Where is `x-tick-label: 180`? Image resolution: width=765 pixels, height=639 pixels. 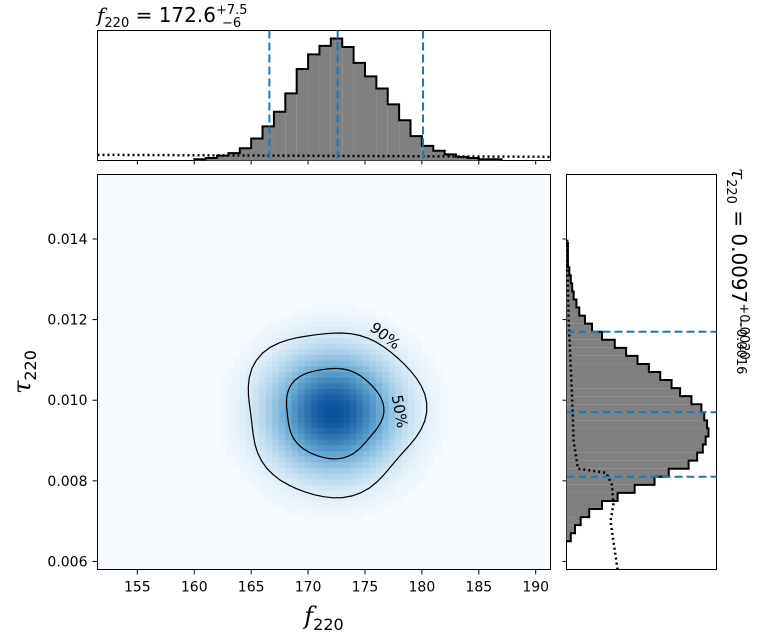
x-tick-label: 180 is located at coordinates (422, 588).